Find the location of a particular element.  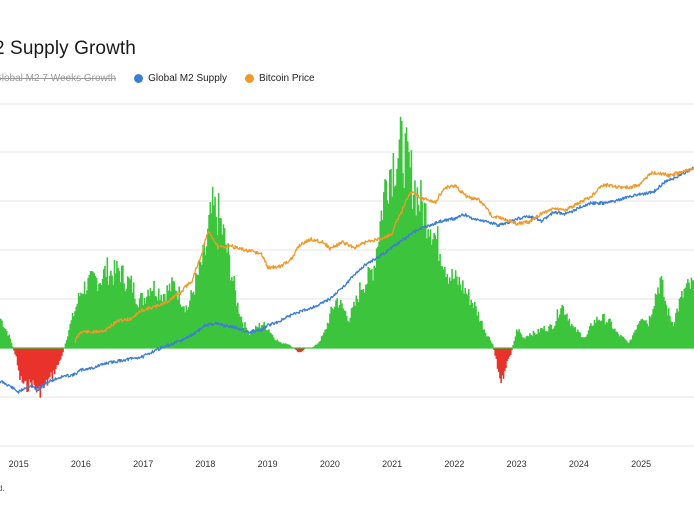

legend-label-m2-growth: Global M2 7 Weeks Growth is located at coordinates (58, 78).